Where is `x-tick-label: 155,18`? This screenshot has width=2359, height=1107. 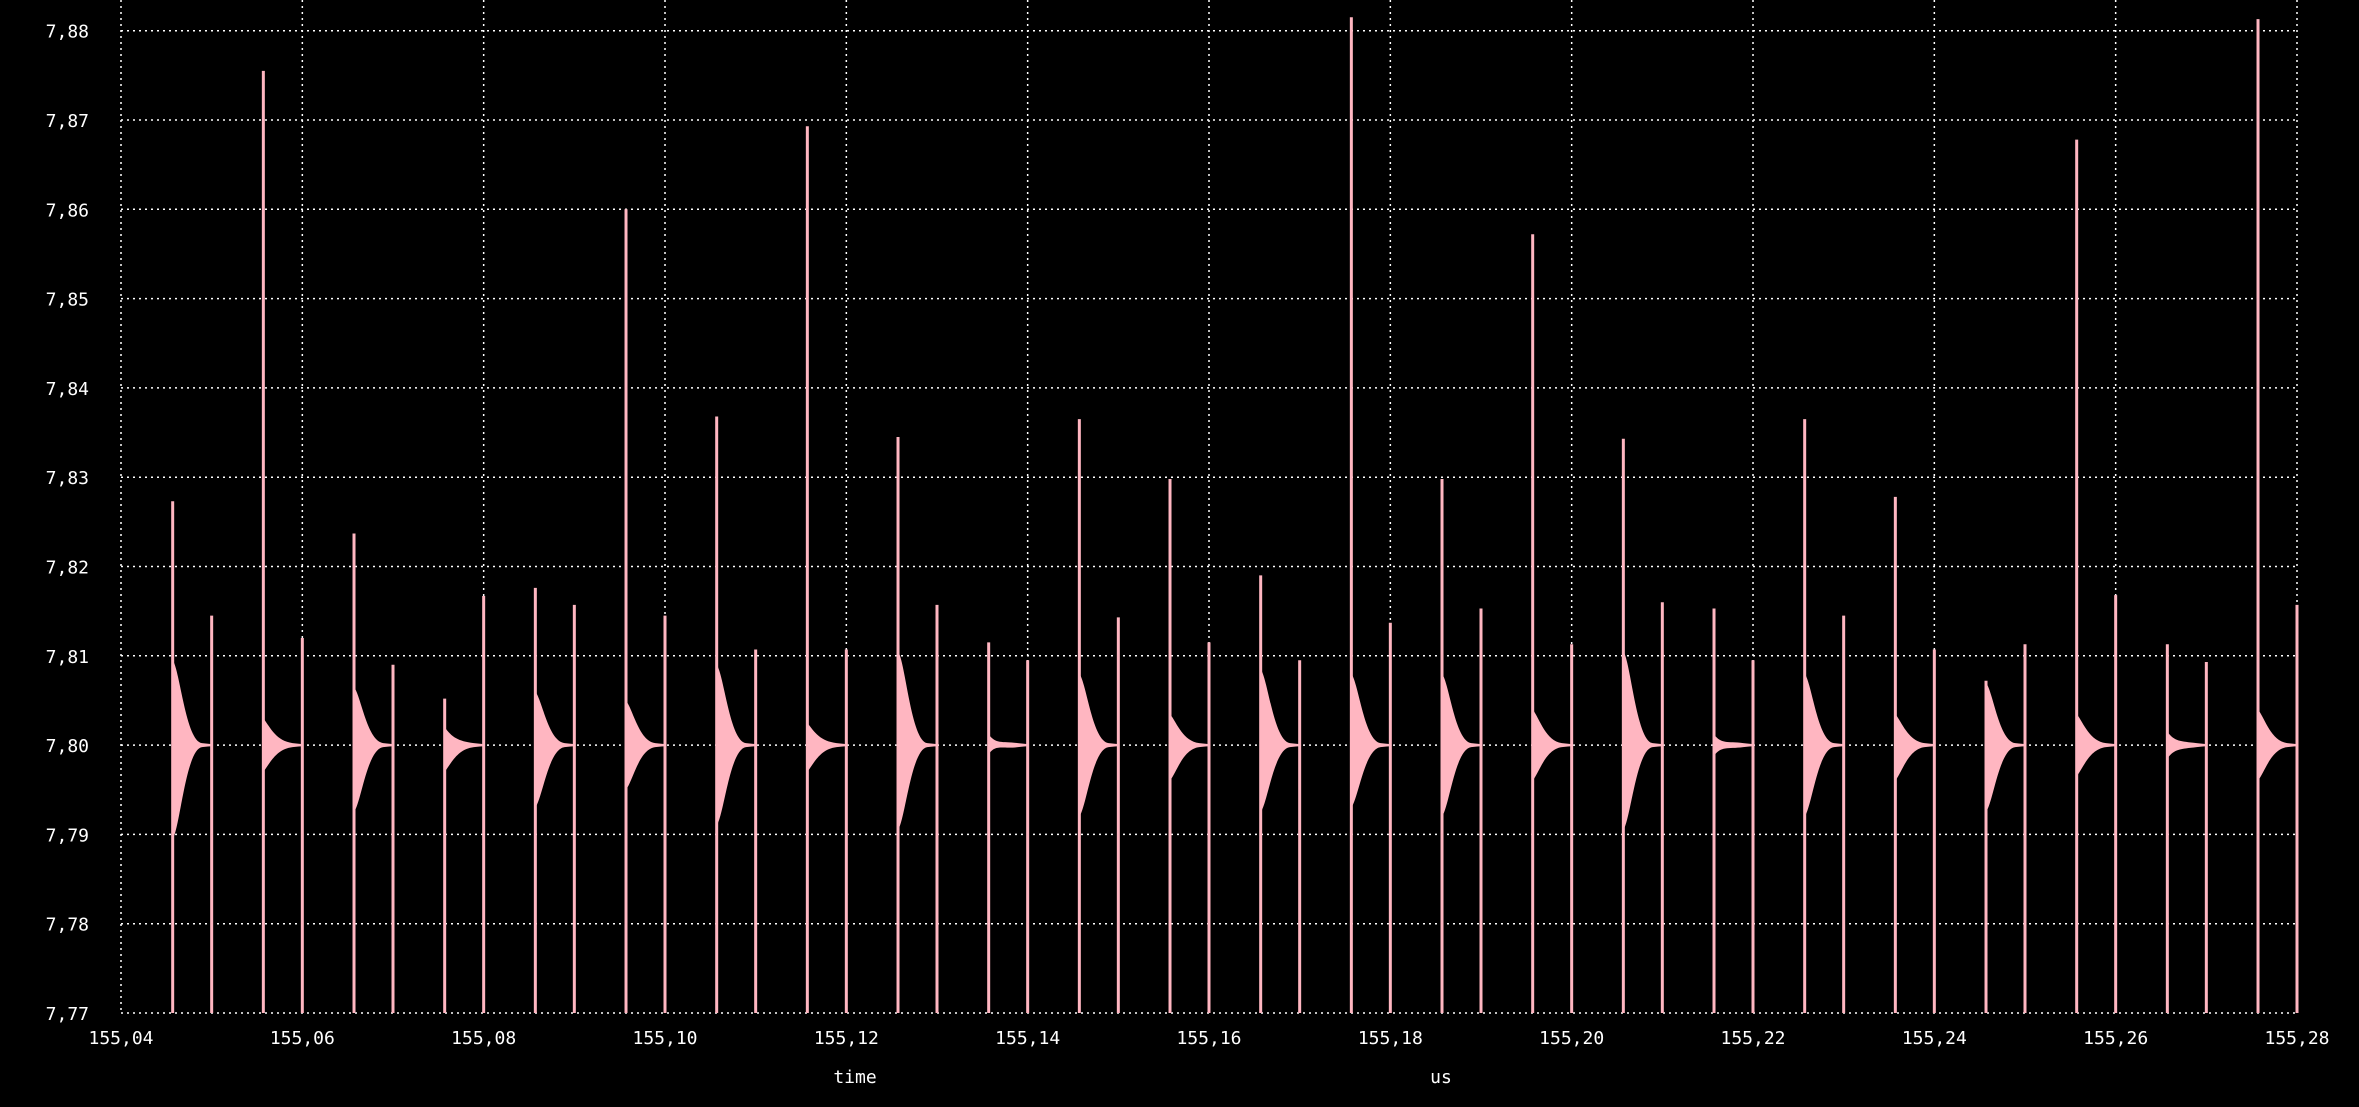 x-tick-label: 155,18 is located at coordinates (1390, 1038).